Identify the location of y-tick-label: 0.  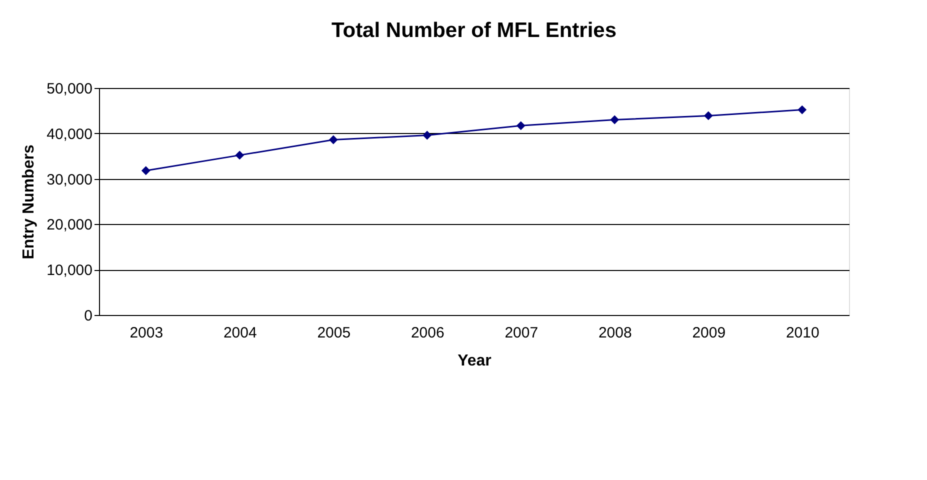
(88, 316).